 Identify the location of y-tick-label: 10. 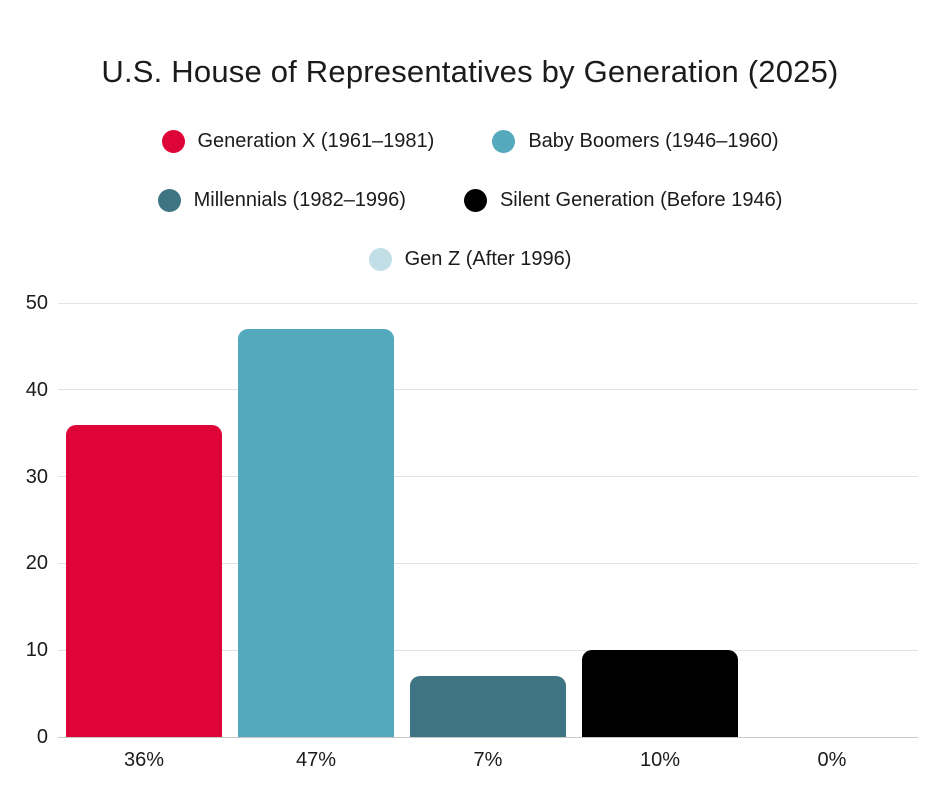
(36, 650).